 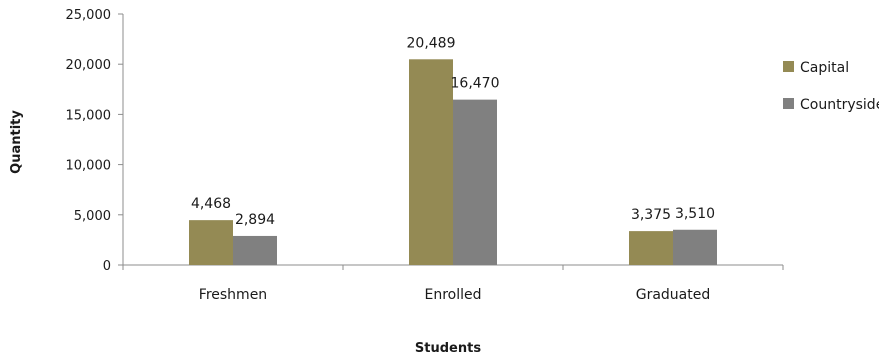 What do you see at coordinates (824, 68) in the screenshot?
I see `legend-label-capital: Capital` at bounding box center [824, 68].